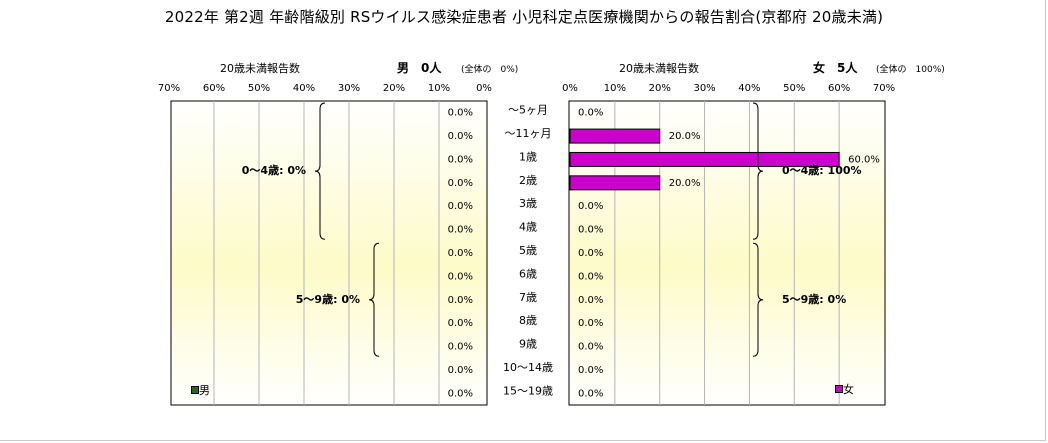 Image resolution: width=1048 pixels, height=443 pixels. What do you see at coordinates (169, 88) in the screenshot?
I see `male-x-tick-label: 70%` at bounding box center [169, 88].